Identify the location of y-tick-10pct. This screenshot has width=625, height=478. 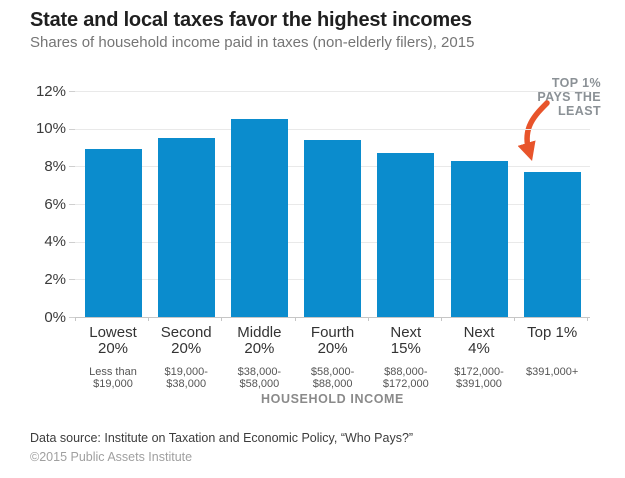
(72, 129).